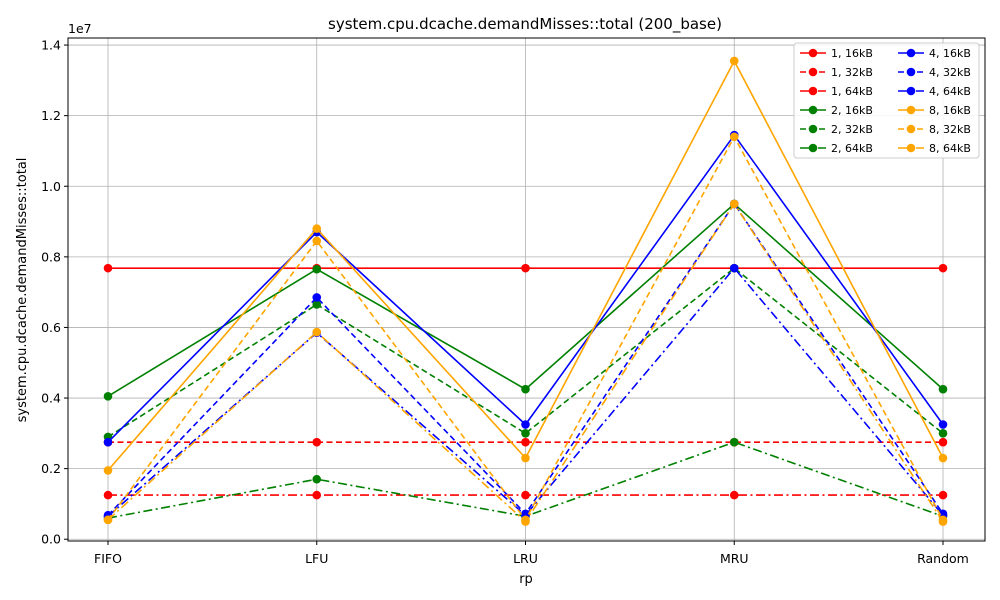  What do you see at coordinates (51, 327) in the screenshot?
I see `y-tick-label: 0.6` at bounding box center [51, 327].